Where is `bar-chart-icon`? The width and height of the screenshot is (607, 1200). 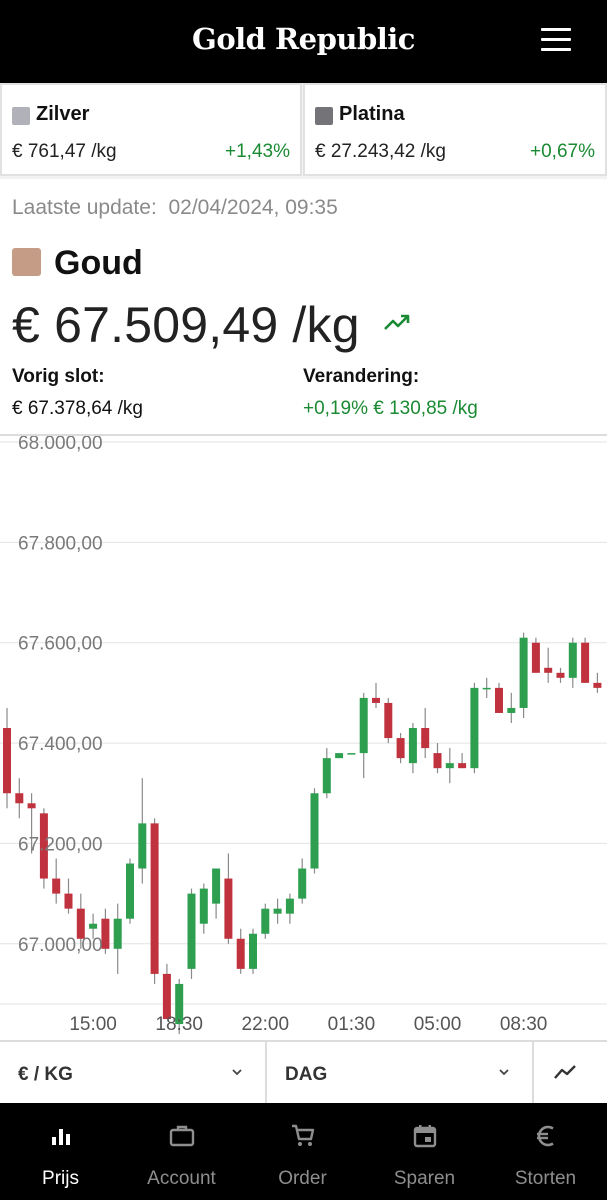
bar-chart-icon is located at coordinates (61, 1137).